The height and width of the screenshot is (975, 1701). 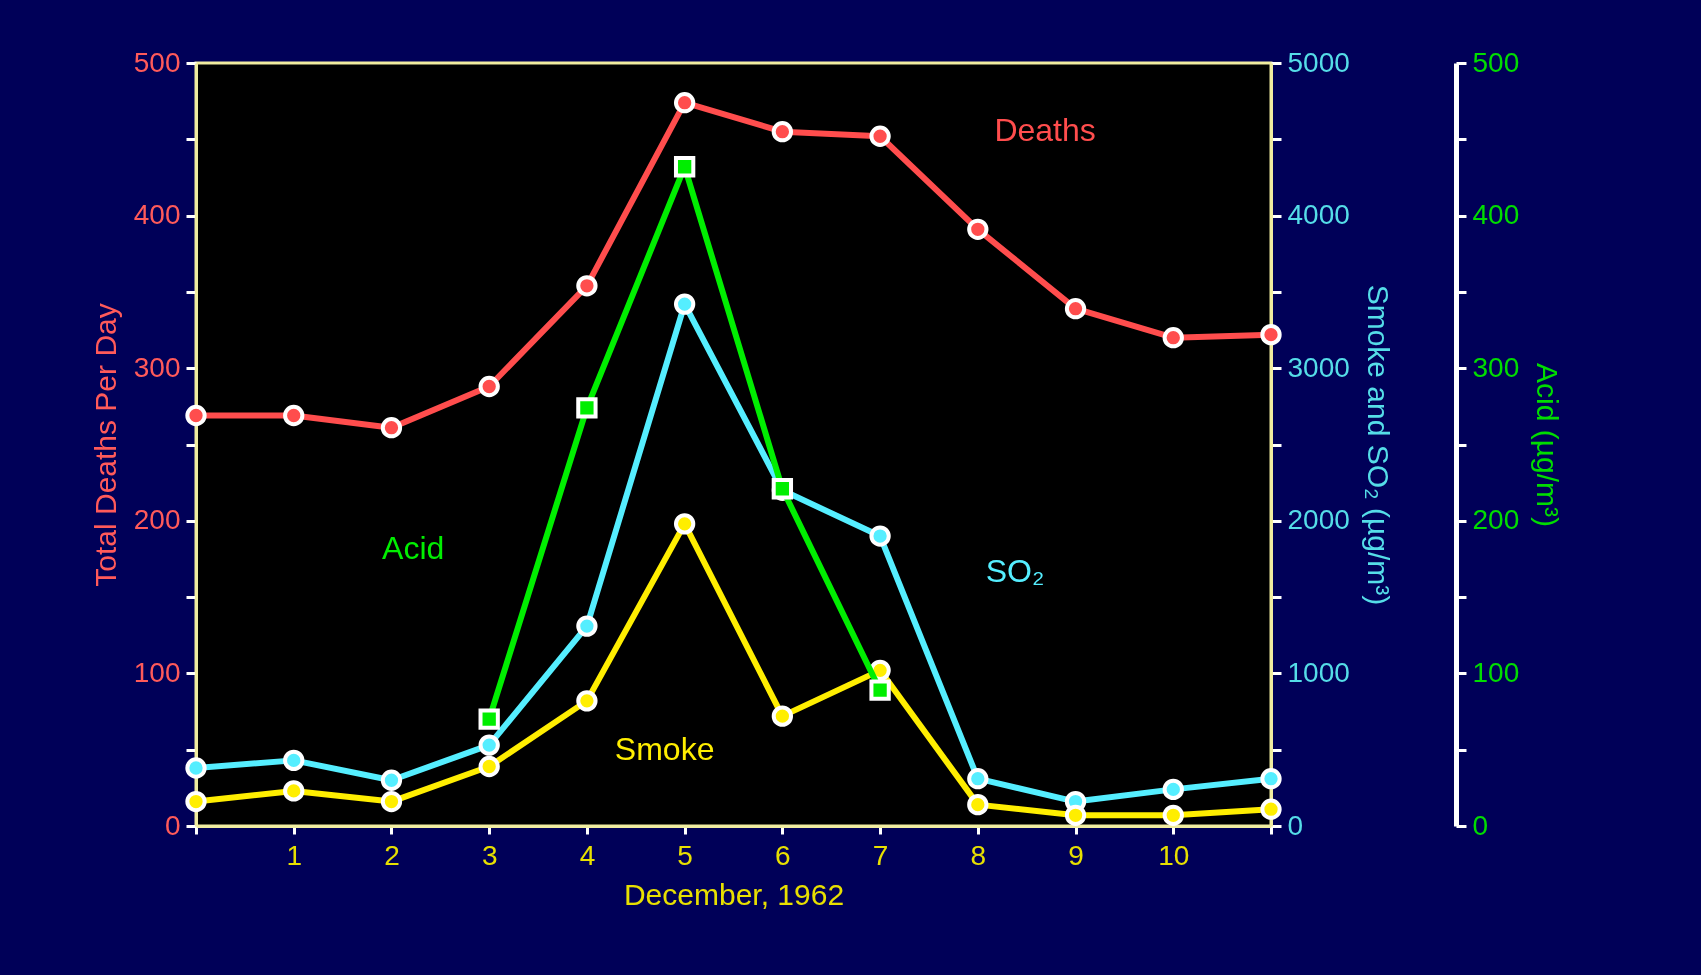 What do you see at coordinates (685, 855) in the screenshot?
I see `x-tick-label: 5` at bounding box center [685, 855].